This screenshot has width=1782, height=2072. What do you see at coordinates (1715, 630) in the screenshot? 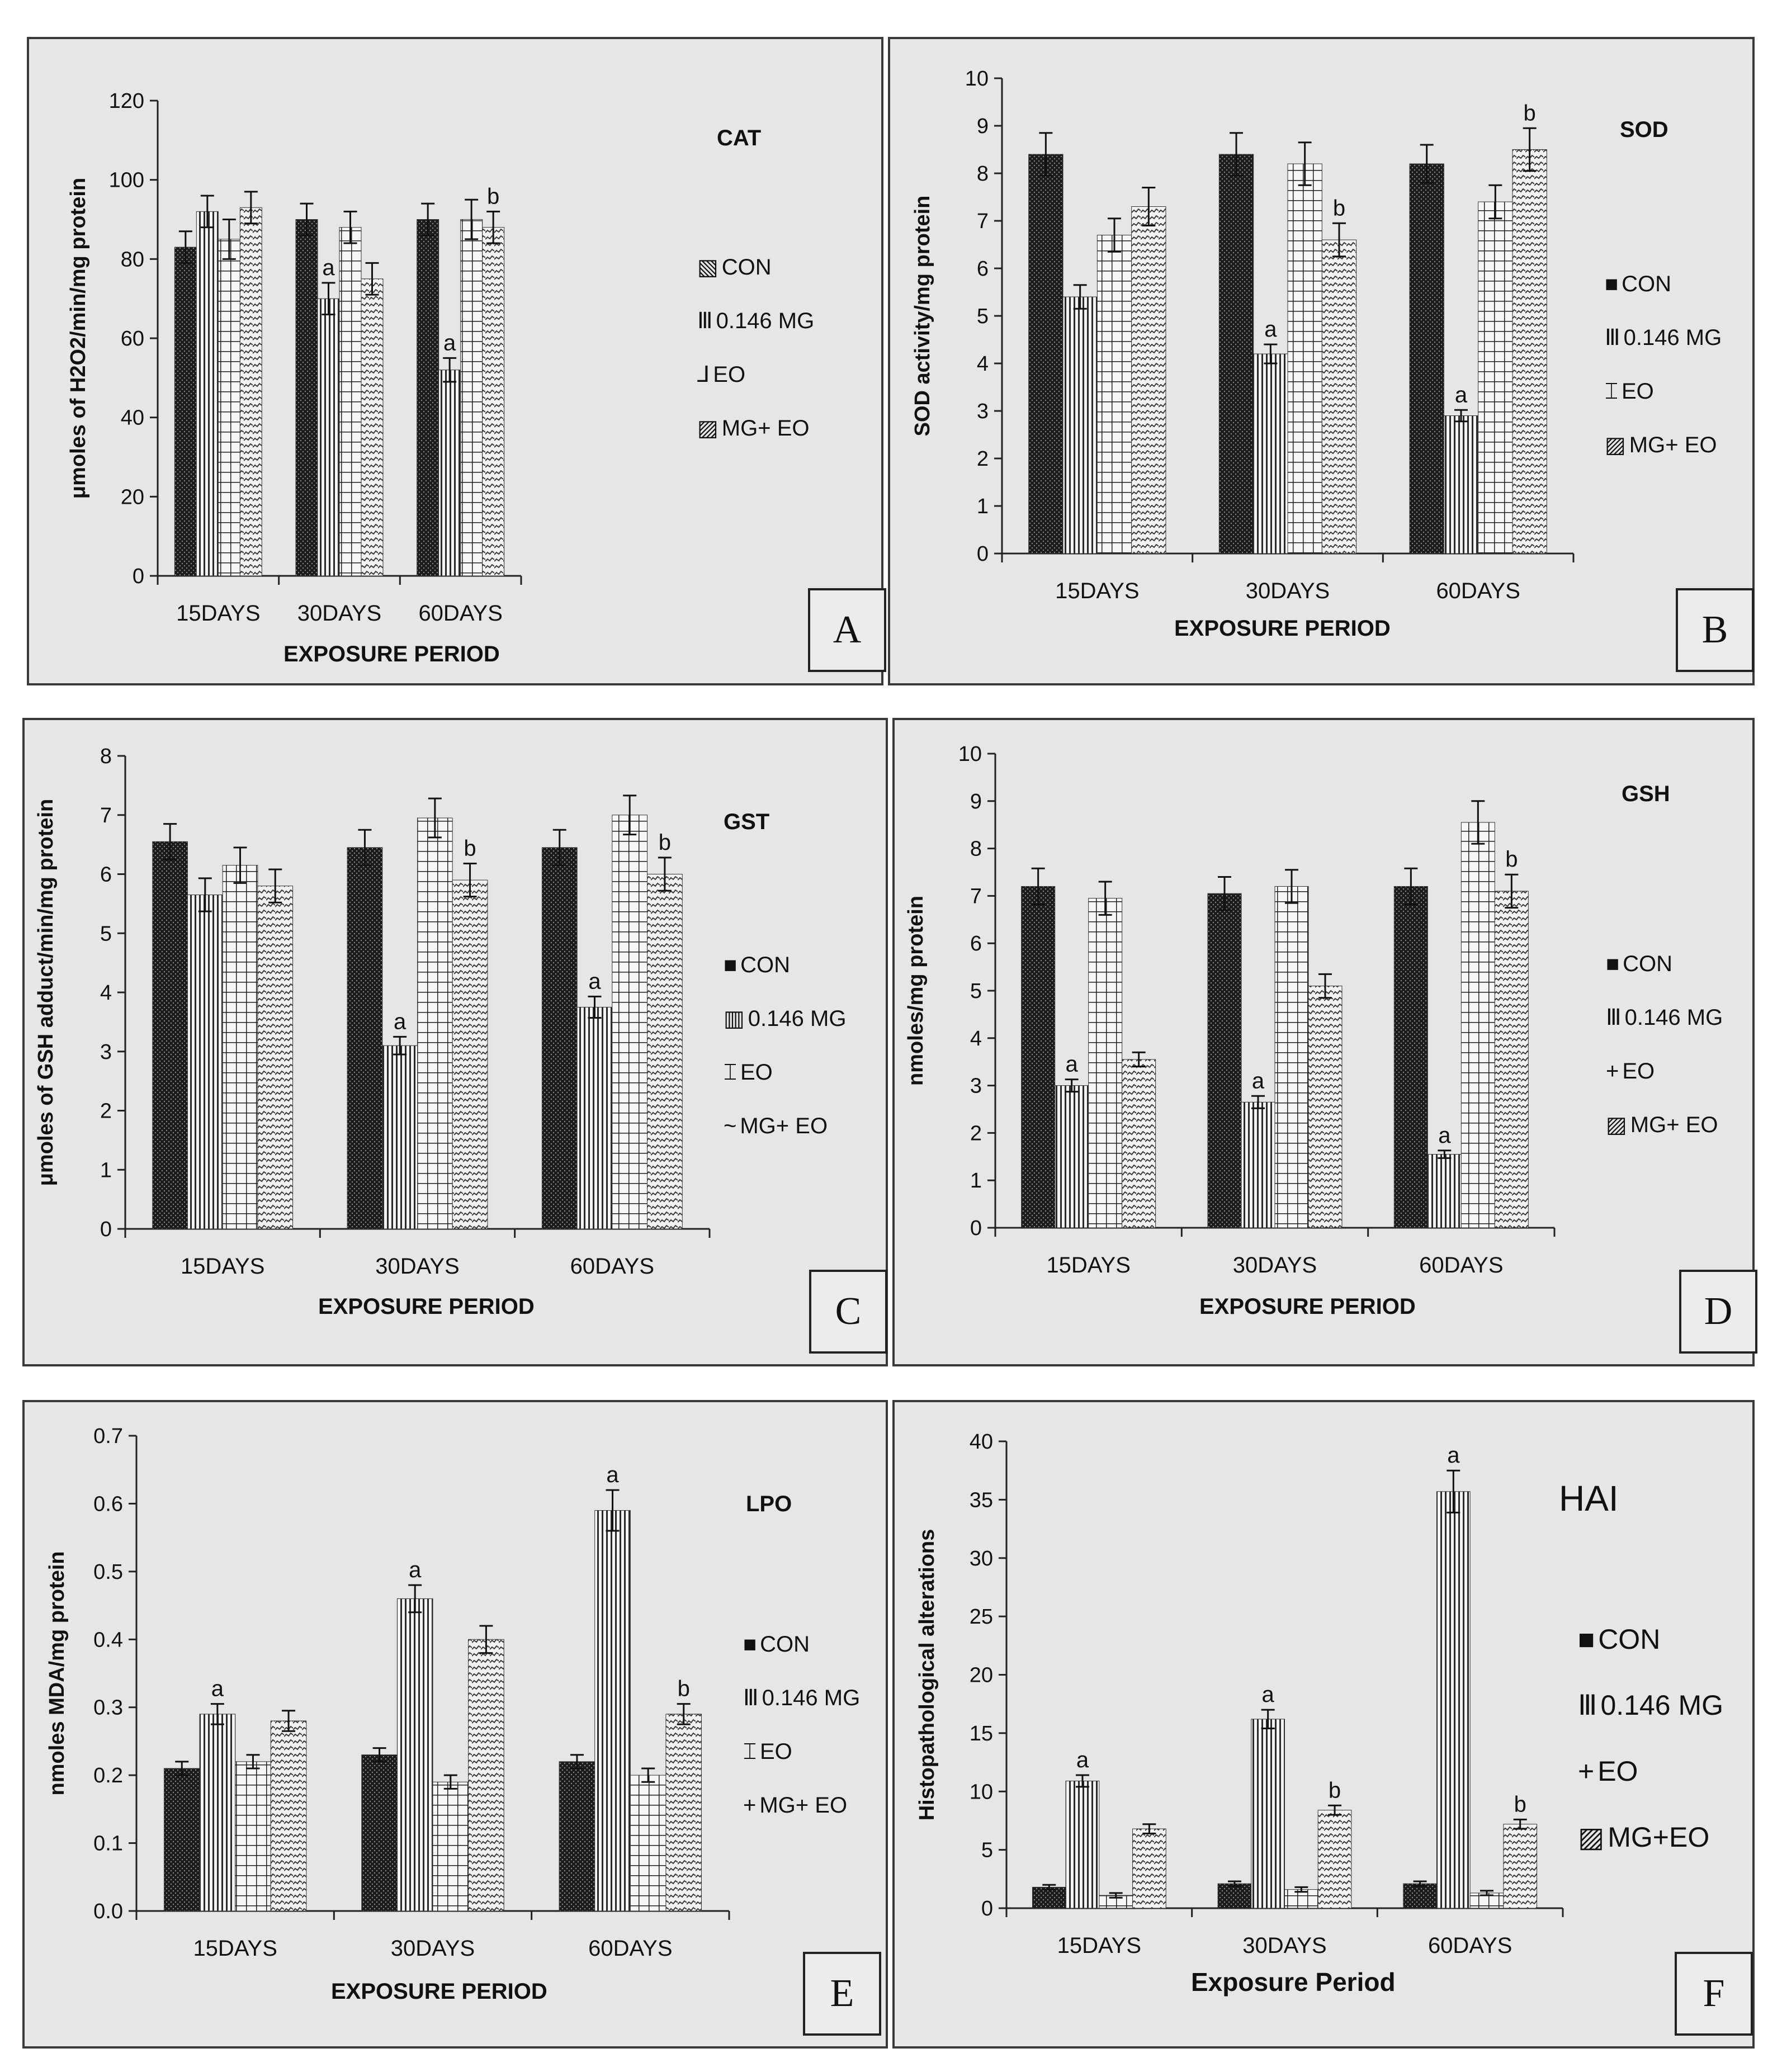
I see `panel-letter: B` at bounding box center [1715, 630].